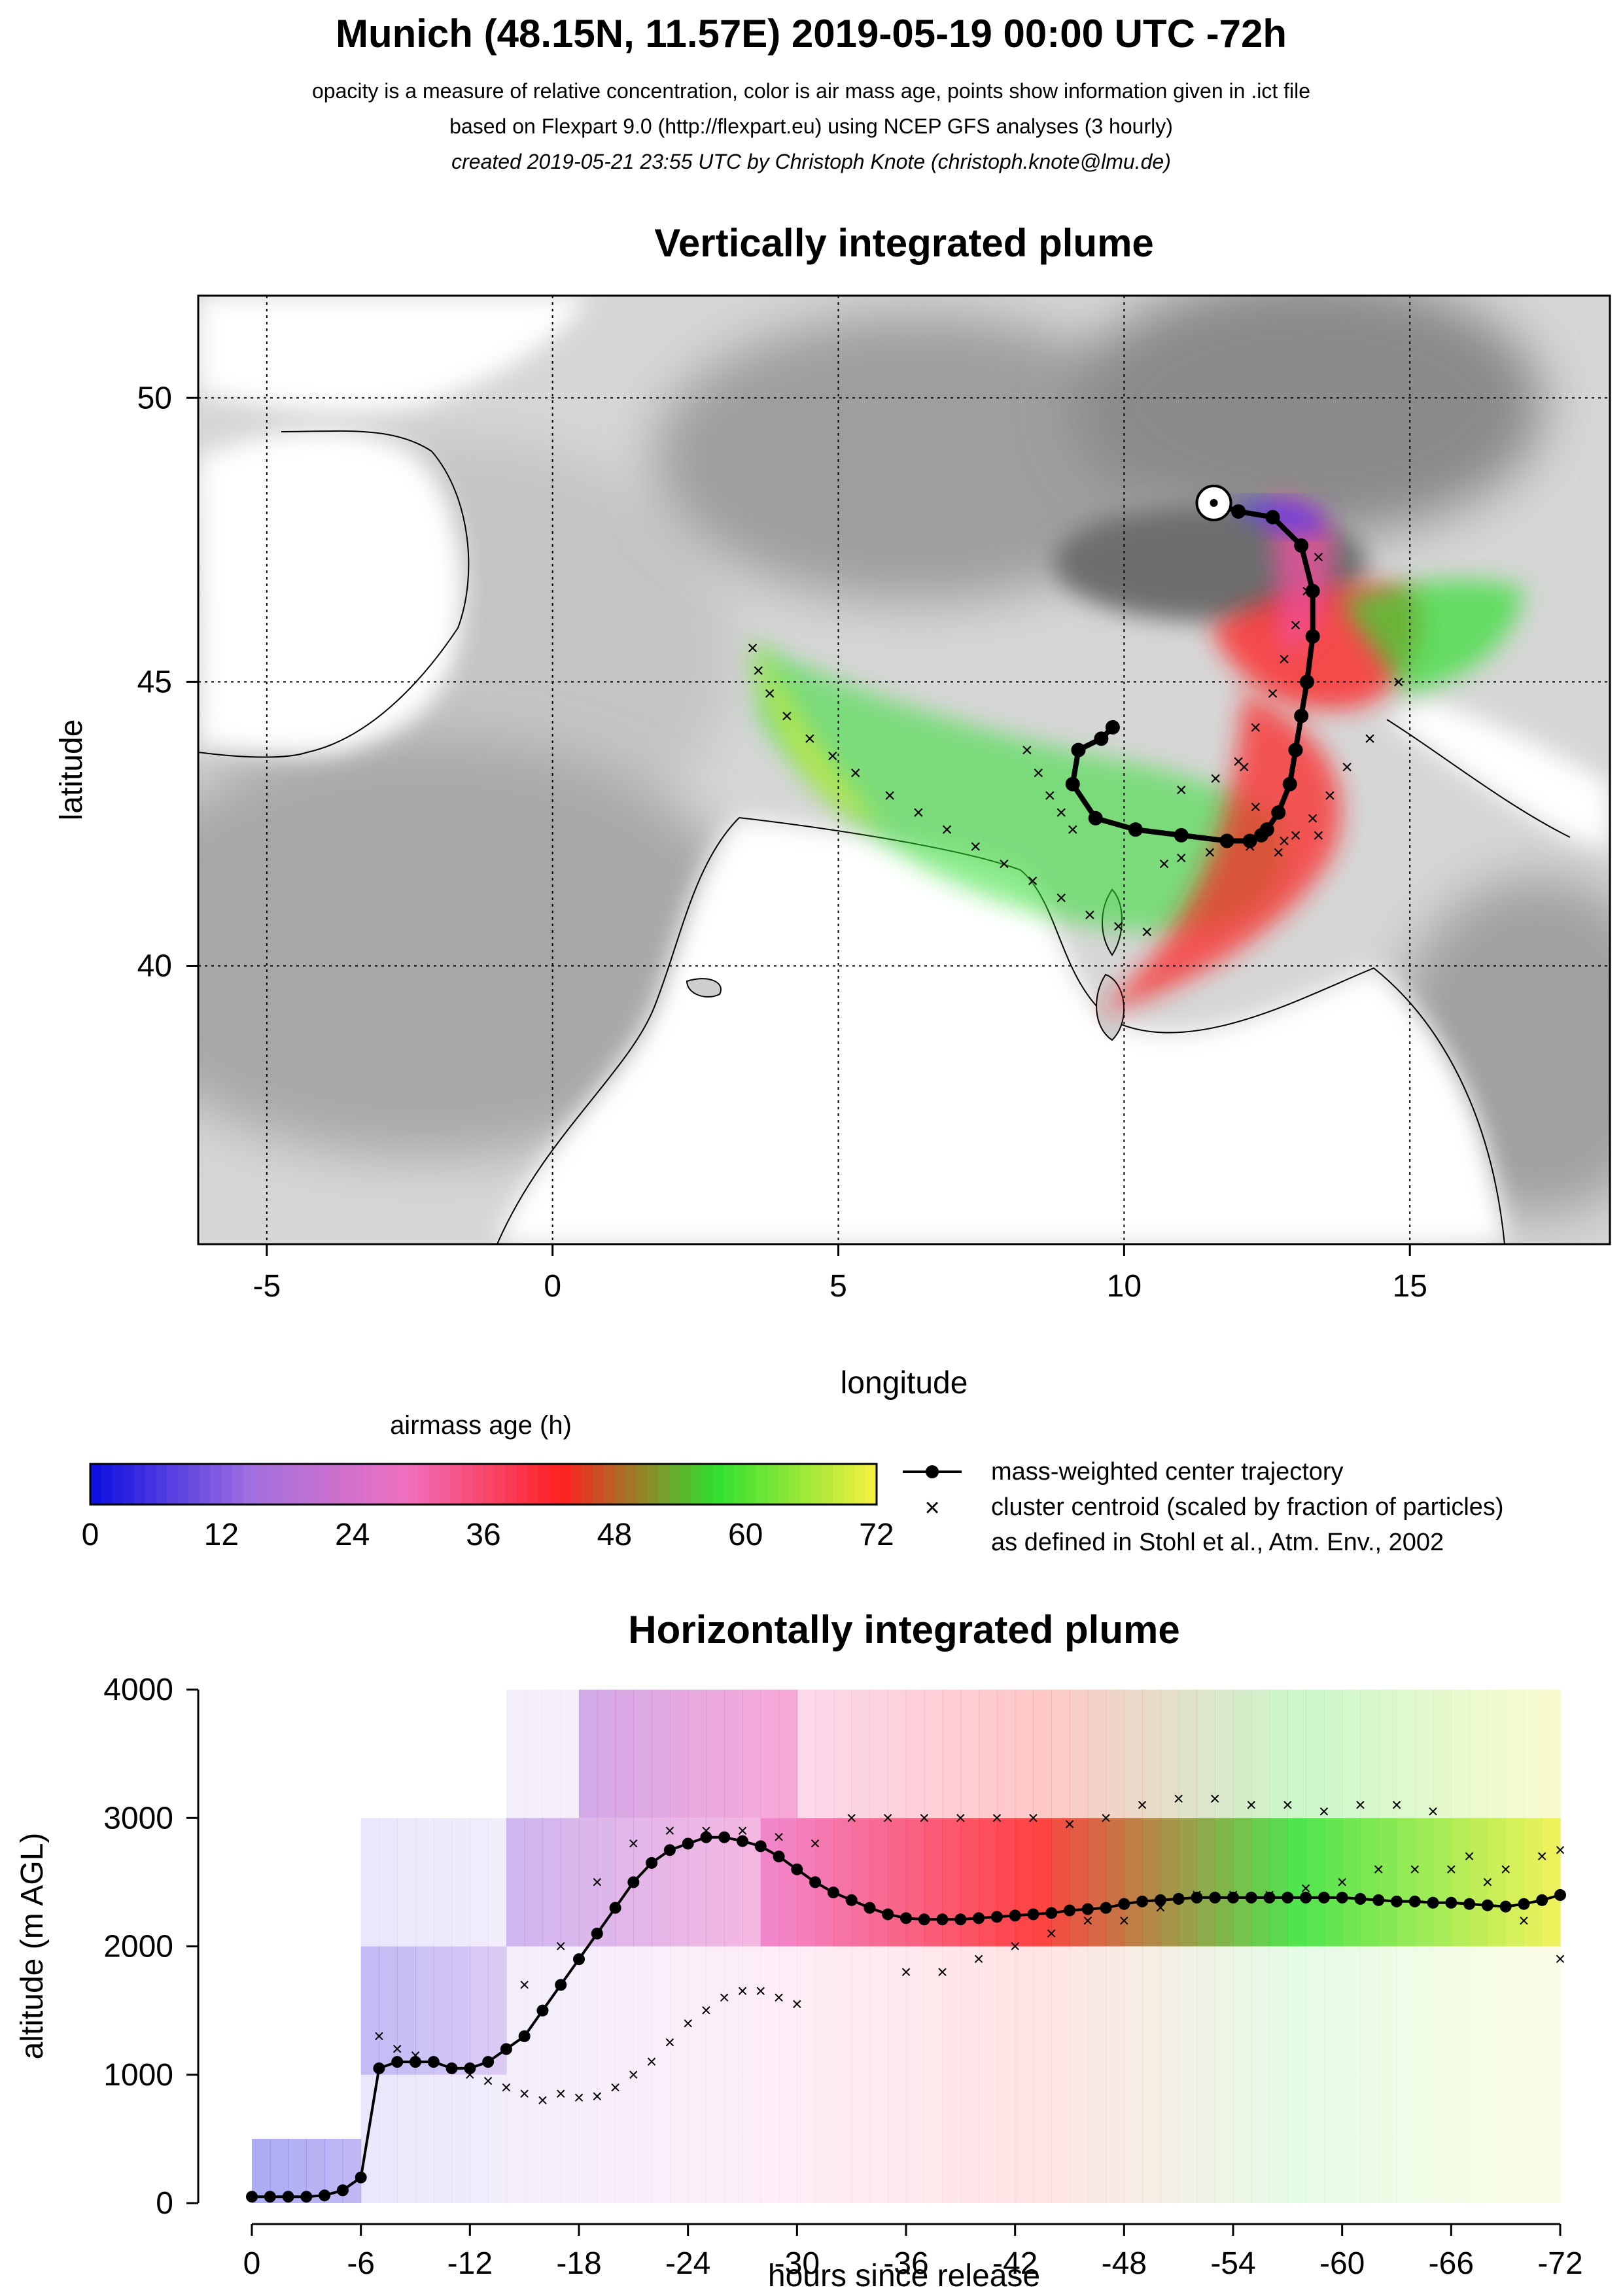 Image resolution: width=1623 pixels, height=2296 pixels. I want to click on colorbar-tick-label: 48, so click(615, 1535).